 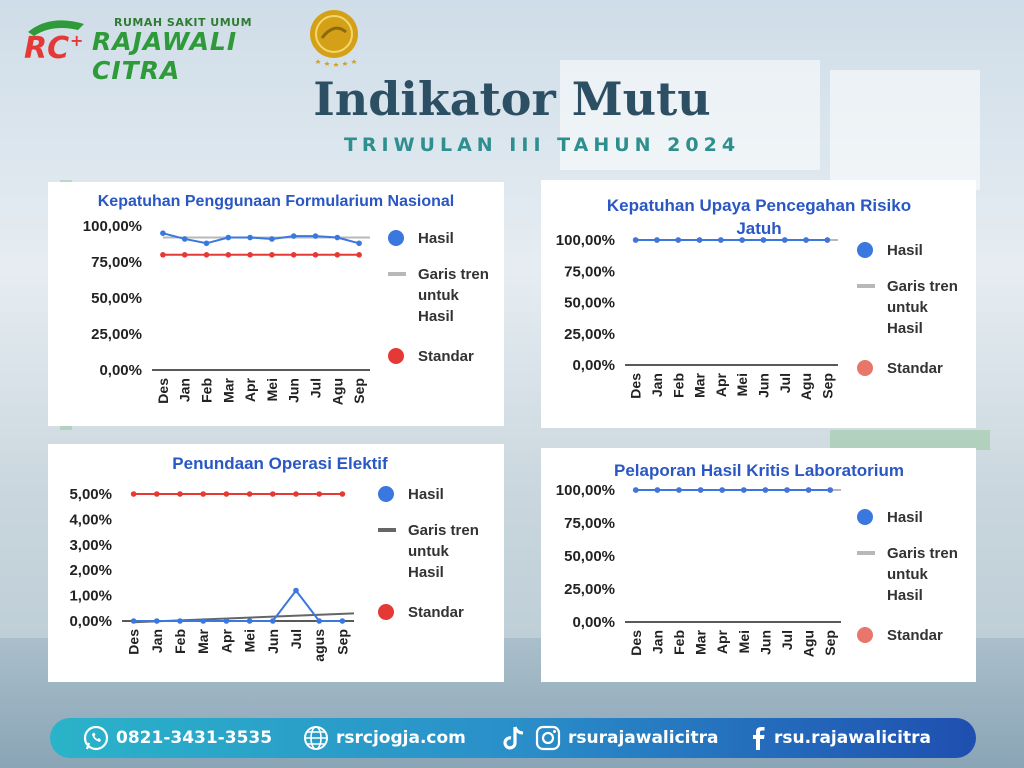 What do you see at coordinates (90, 494) in the screenshot?
I see `y-tick-label: 5,00%` at bounding box center [90, 494].